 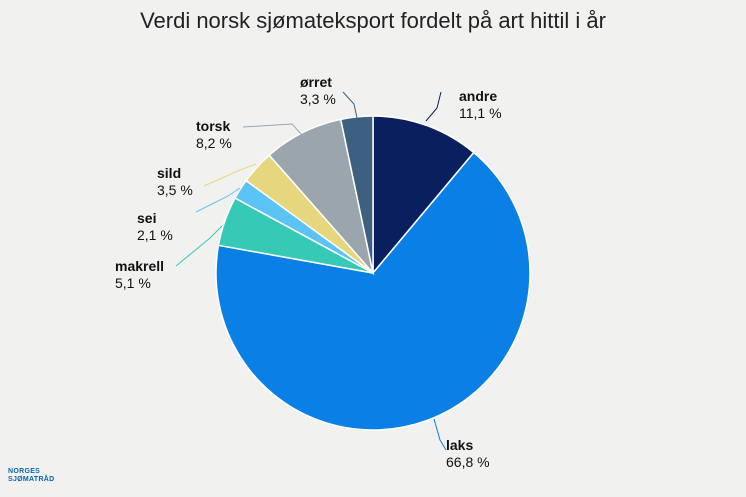 What do you see at coordinates (318, 99) in the screenshot?
I see `slice-value-ørret: 3,3 %` at bounding box center [318, 99].